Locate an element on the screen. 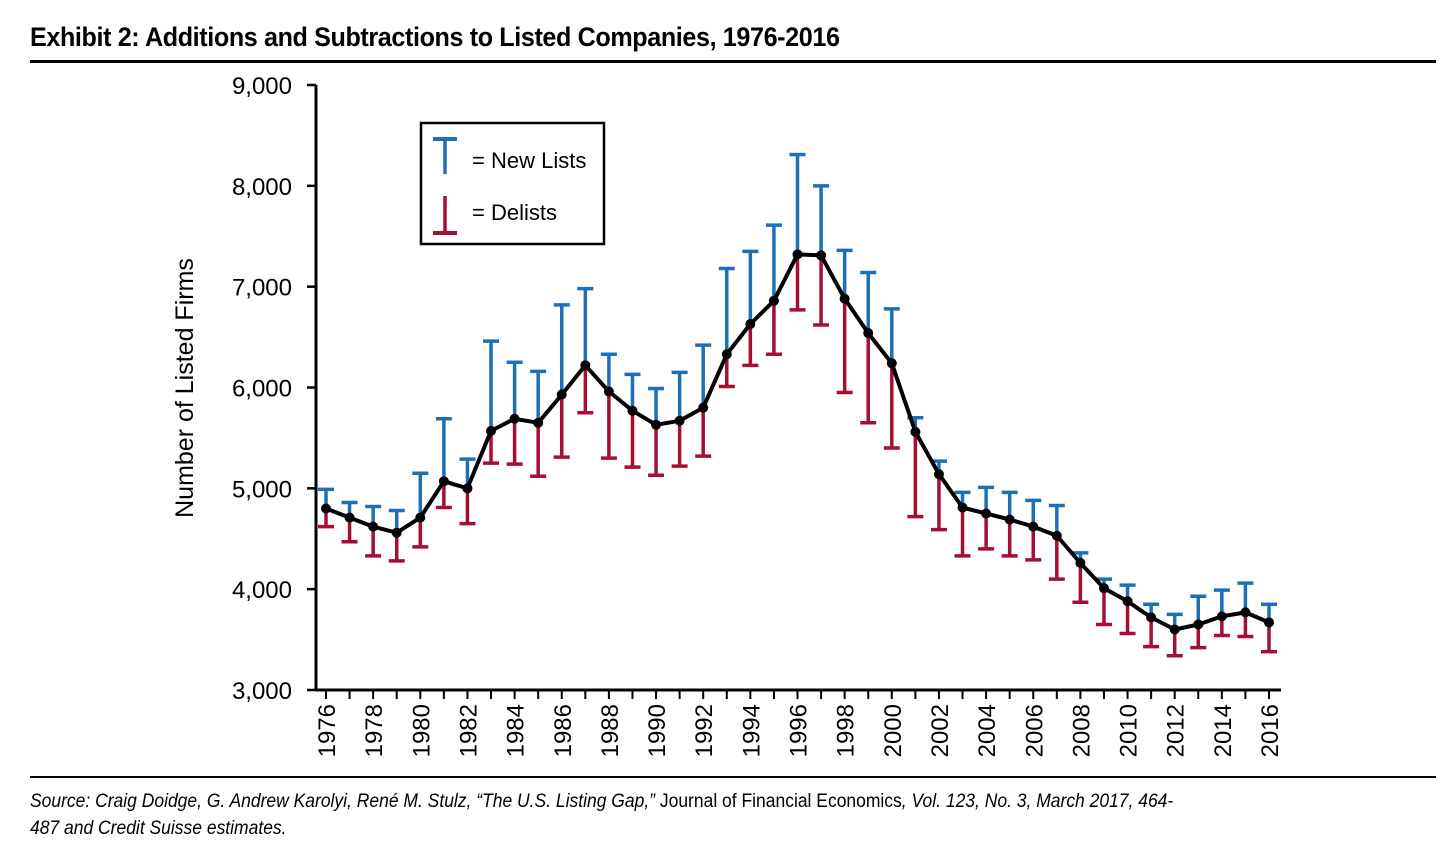 This screenshot has height=854, width=1456. source-journal: Journal of Financial Economics is located at coordinates (778, 801).